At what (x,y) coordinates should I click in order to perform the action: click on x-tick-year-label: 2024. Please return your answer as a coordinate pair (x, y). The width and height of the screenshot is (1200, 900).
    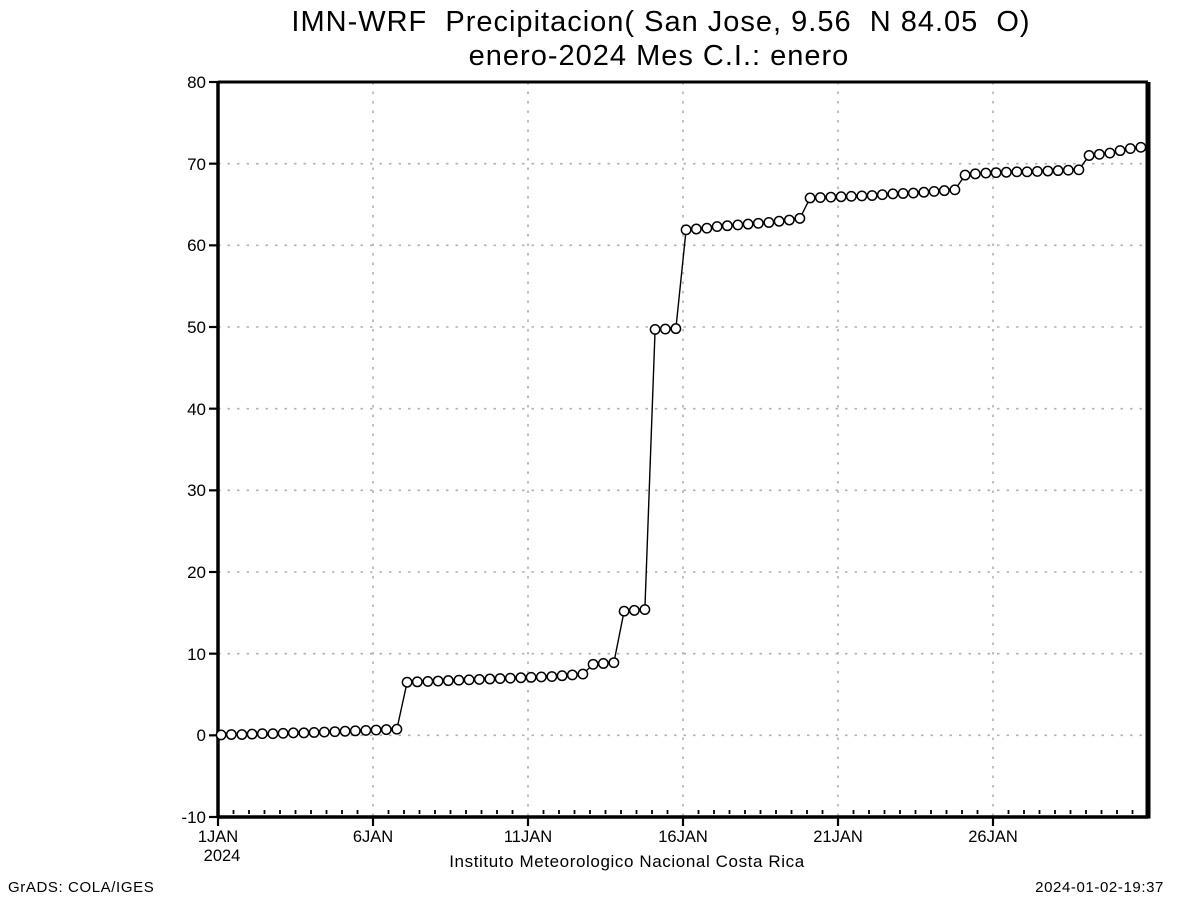
    Looking at the image, I should click on (222, 856).